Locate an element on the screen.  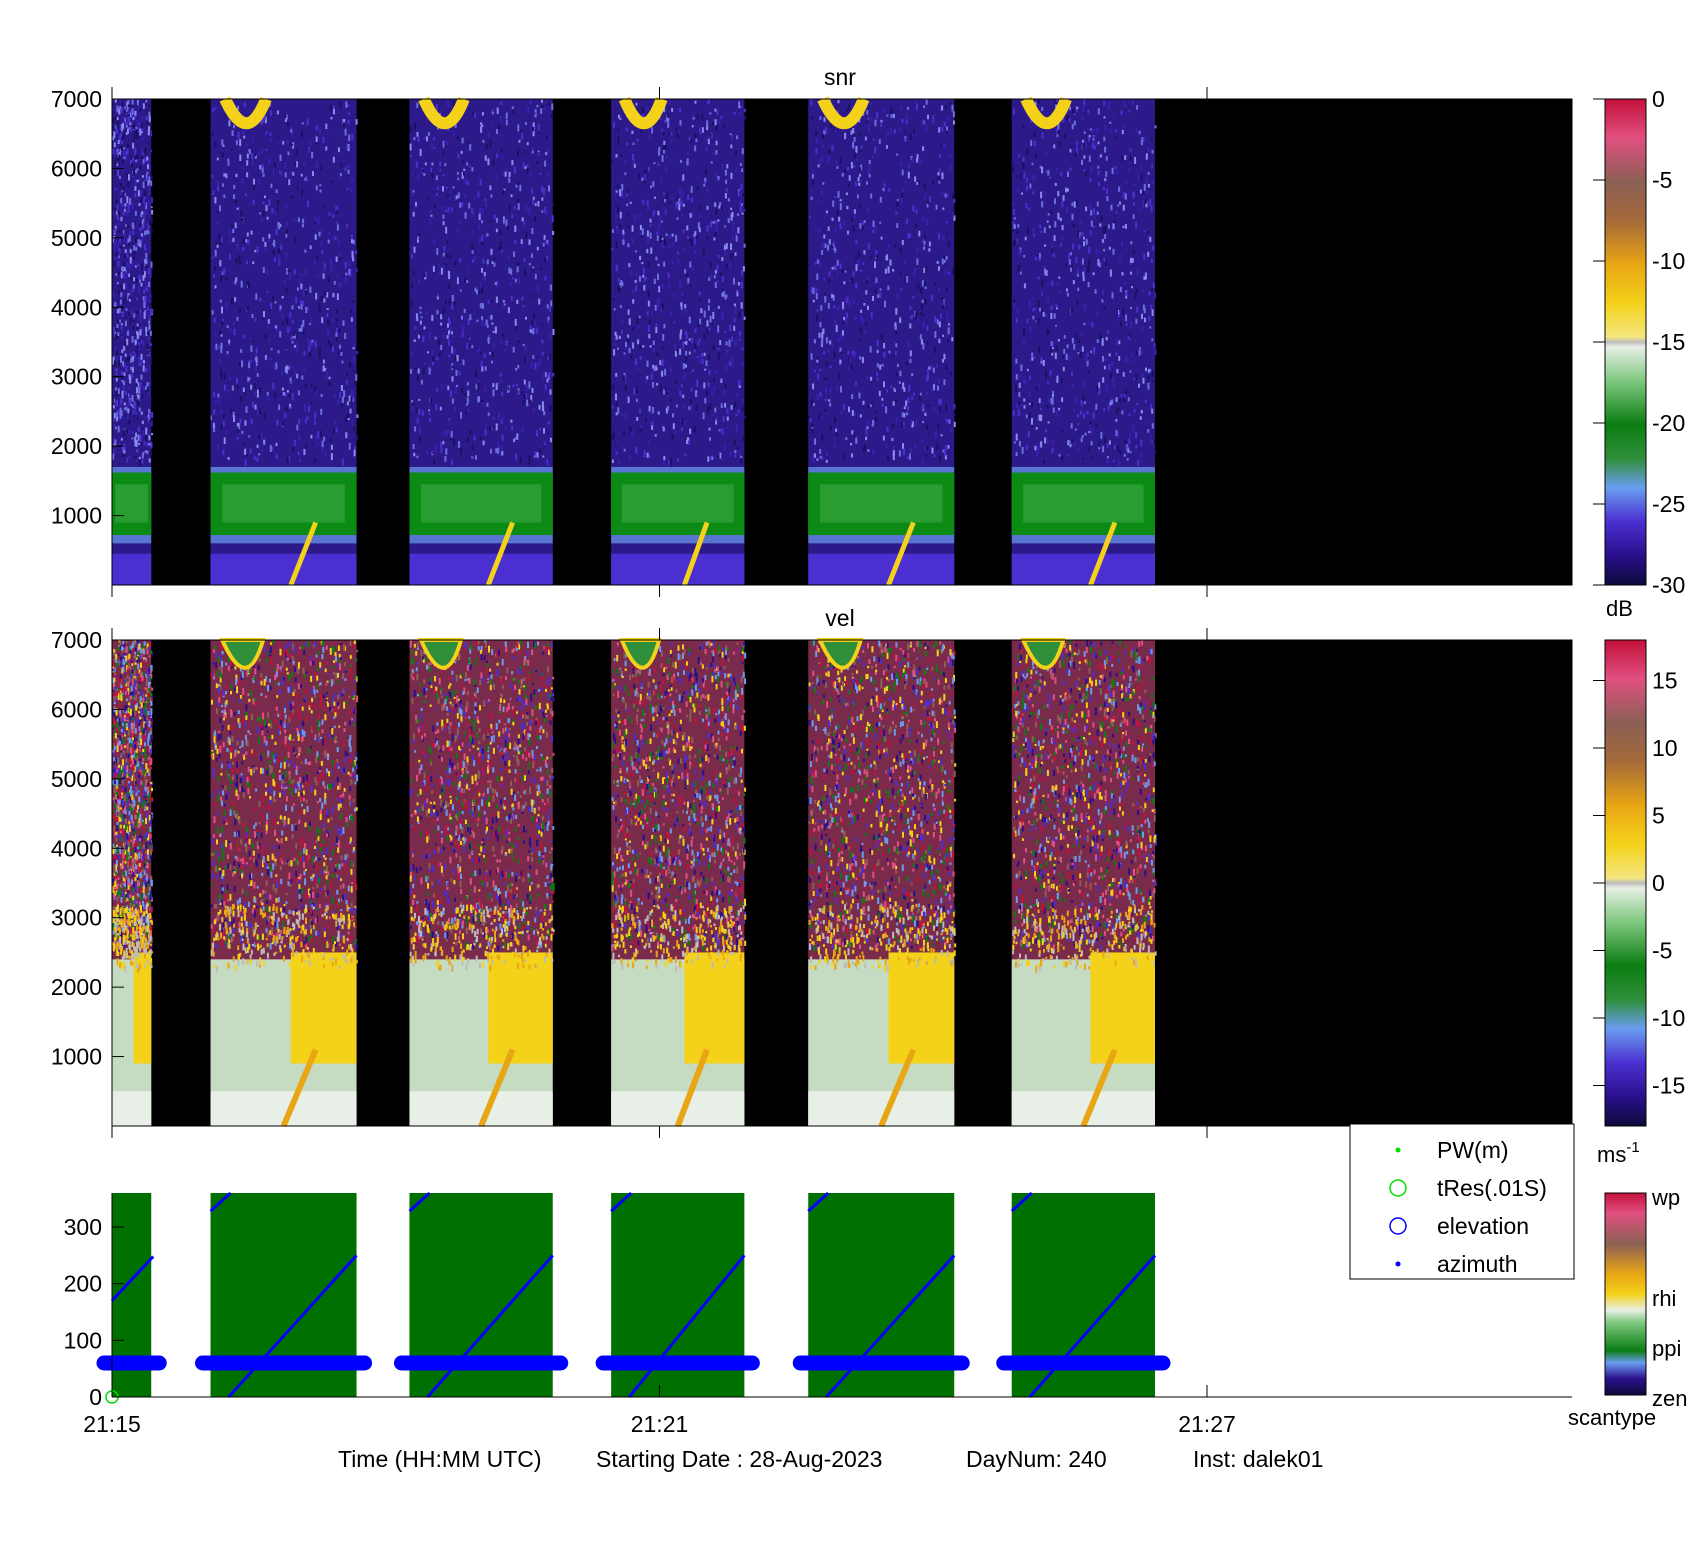
vel-ytick-label: 3000 is located at coordinates (76, 918).